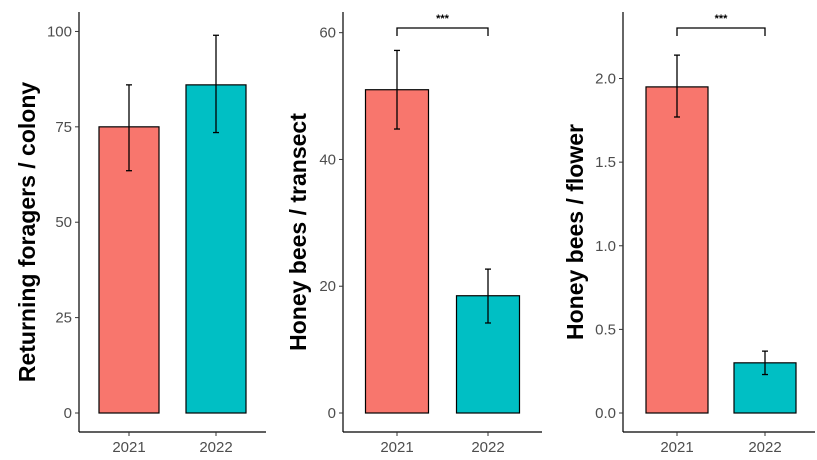  What do you see at coordinates (575, 232) in the screenshot?
I see `y-axis-title-honey-bees-flower: Honey bees / flower` at bounding box center [575, 232].